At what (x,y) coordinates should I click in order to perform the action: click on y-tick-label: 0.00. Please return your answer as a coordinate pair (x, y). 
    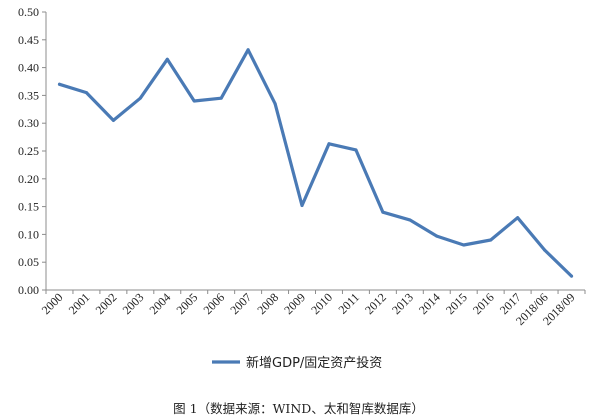
    Looking at the image, I should click on (28, 290).